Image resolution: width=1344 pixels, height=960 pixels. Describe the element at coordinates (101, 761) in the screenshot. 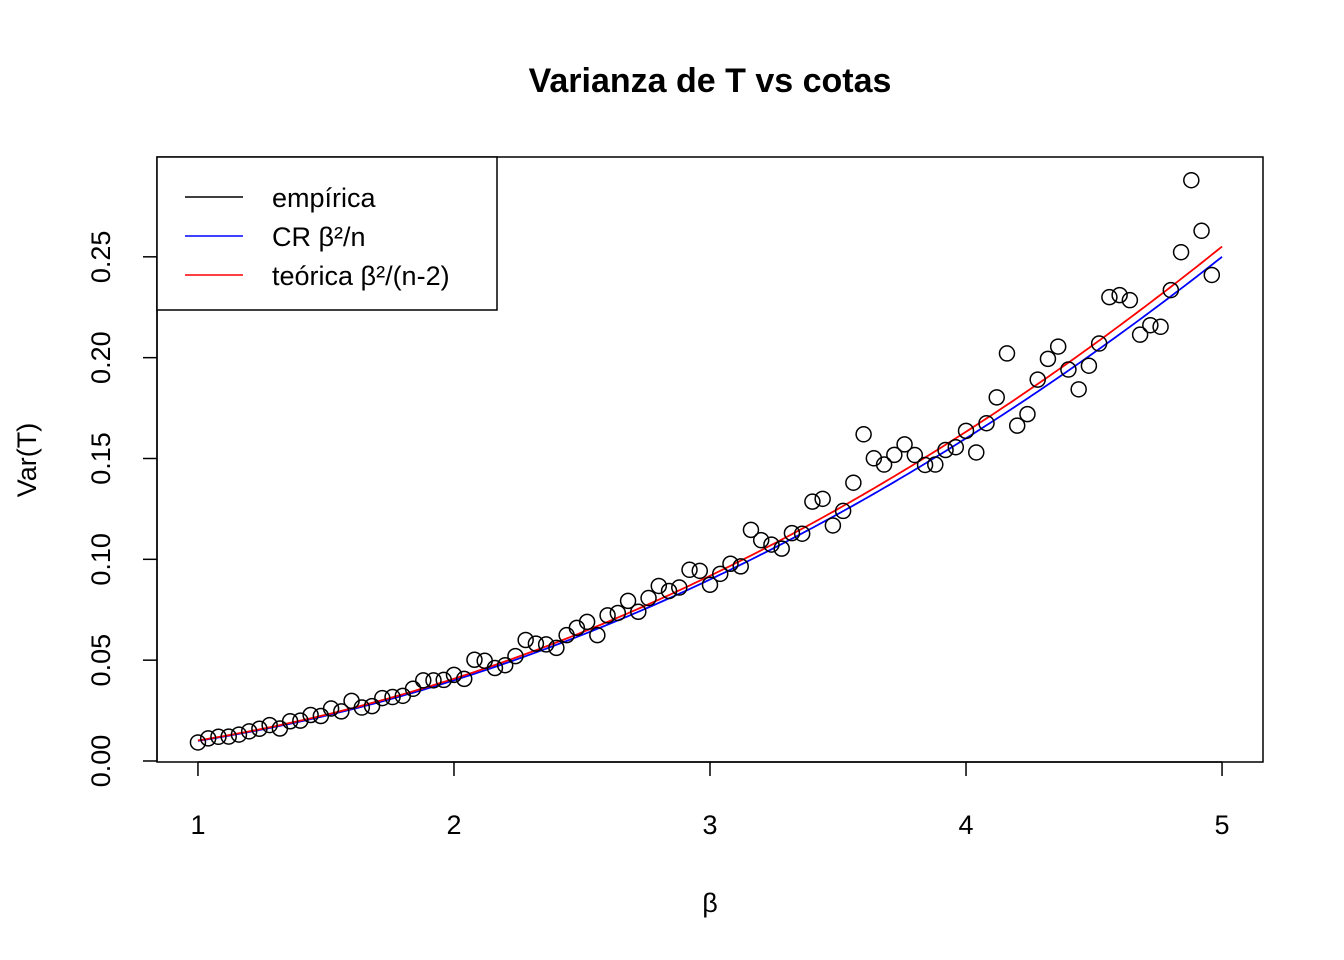

I see `y-tick-label: 0.00` at that location.